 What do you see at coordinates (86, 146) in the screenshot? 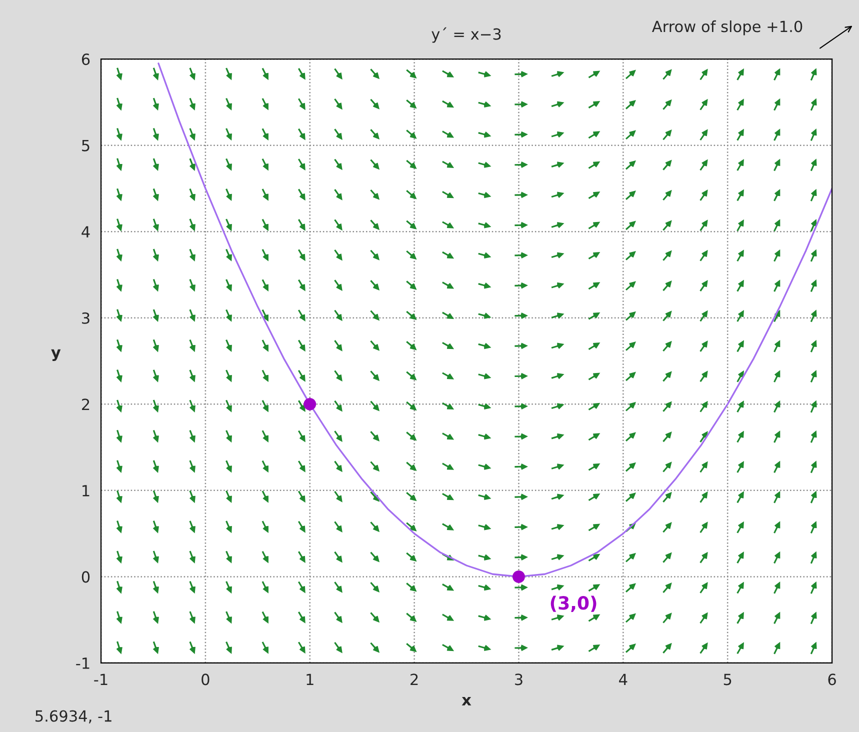
I see `y-tick-label: 5` at bounding box center [86, 146].